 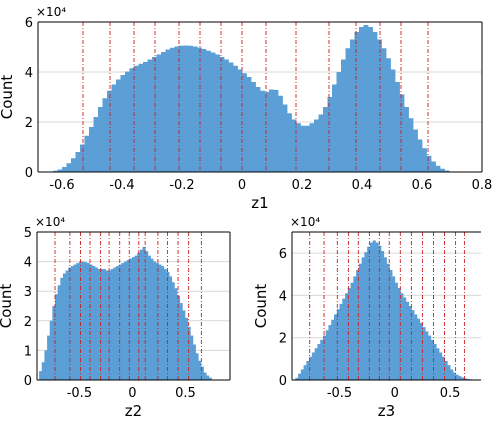 I want to click on x-tick-label: 0.6, so click(x=422, y=185).